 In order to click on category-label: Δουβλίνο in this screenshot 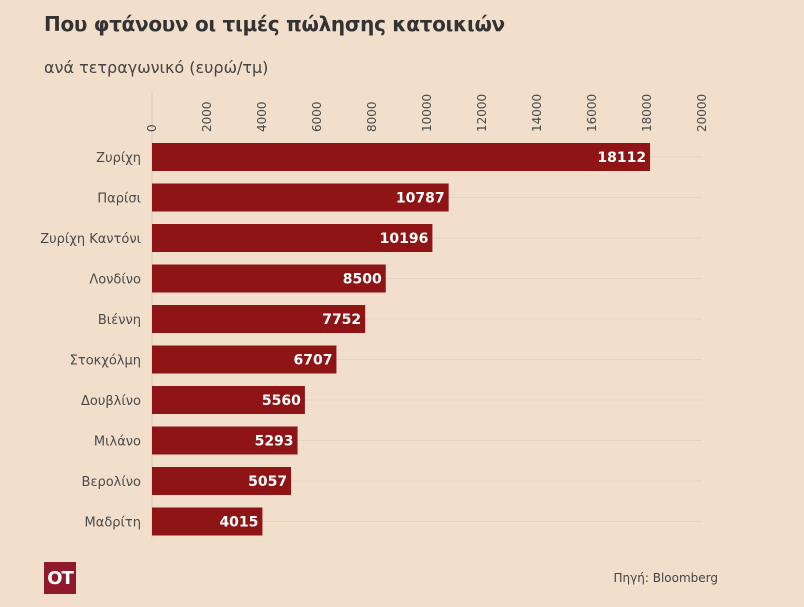, I will do `click(111, 401)`.